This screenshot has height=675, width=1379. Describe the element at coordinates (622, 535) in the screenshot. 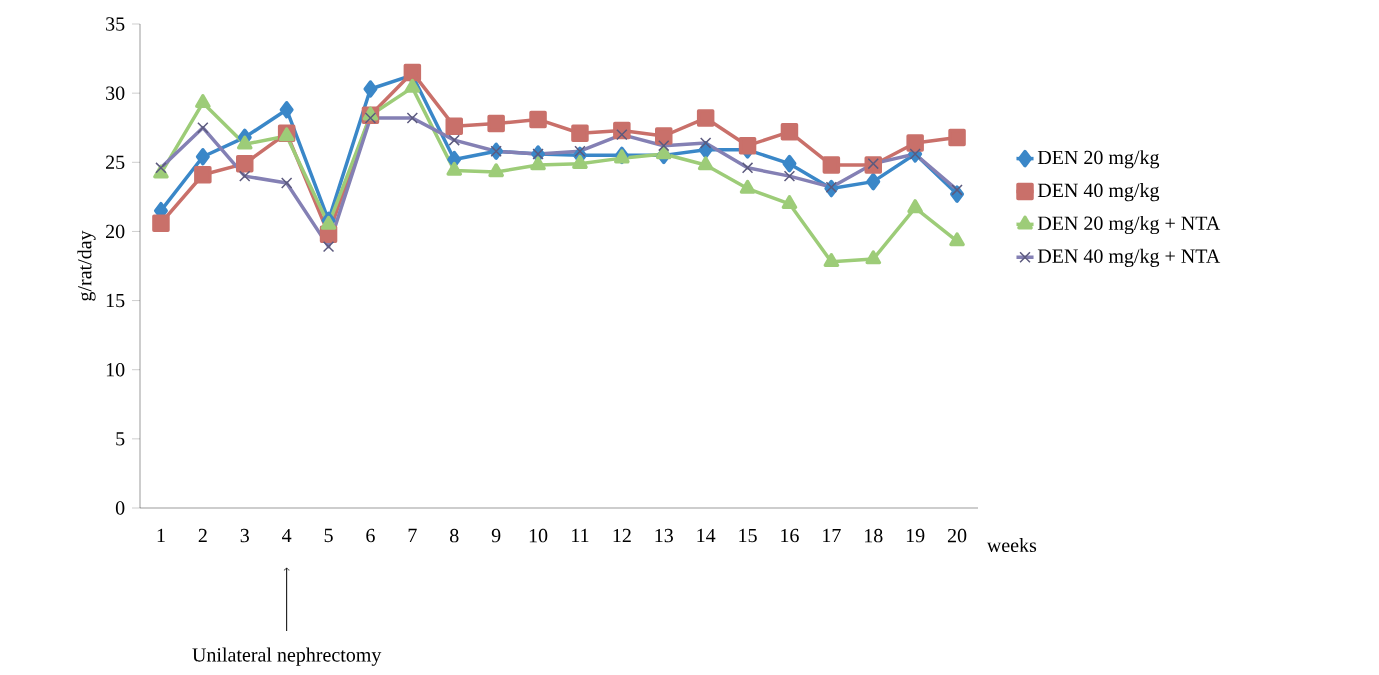

I see `x-tick-label: 12` at that location.